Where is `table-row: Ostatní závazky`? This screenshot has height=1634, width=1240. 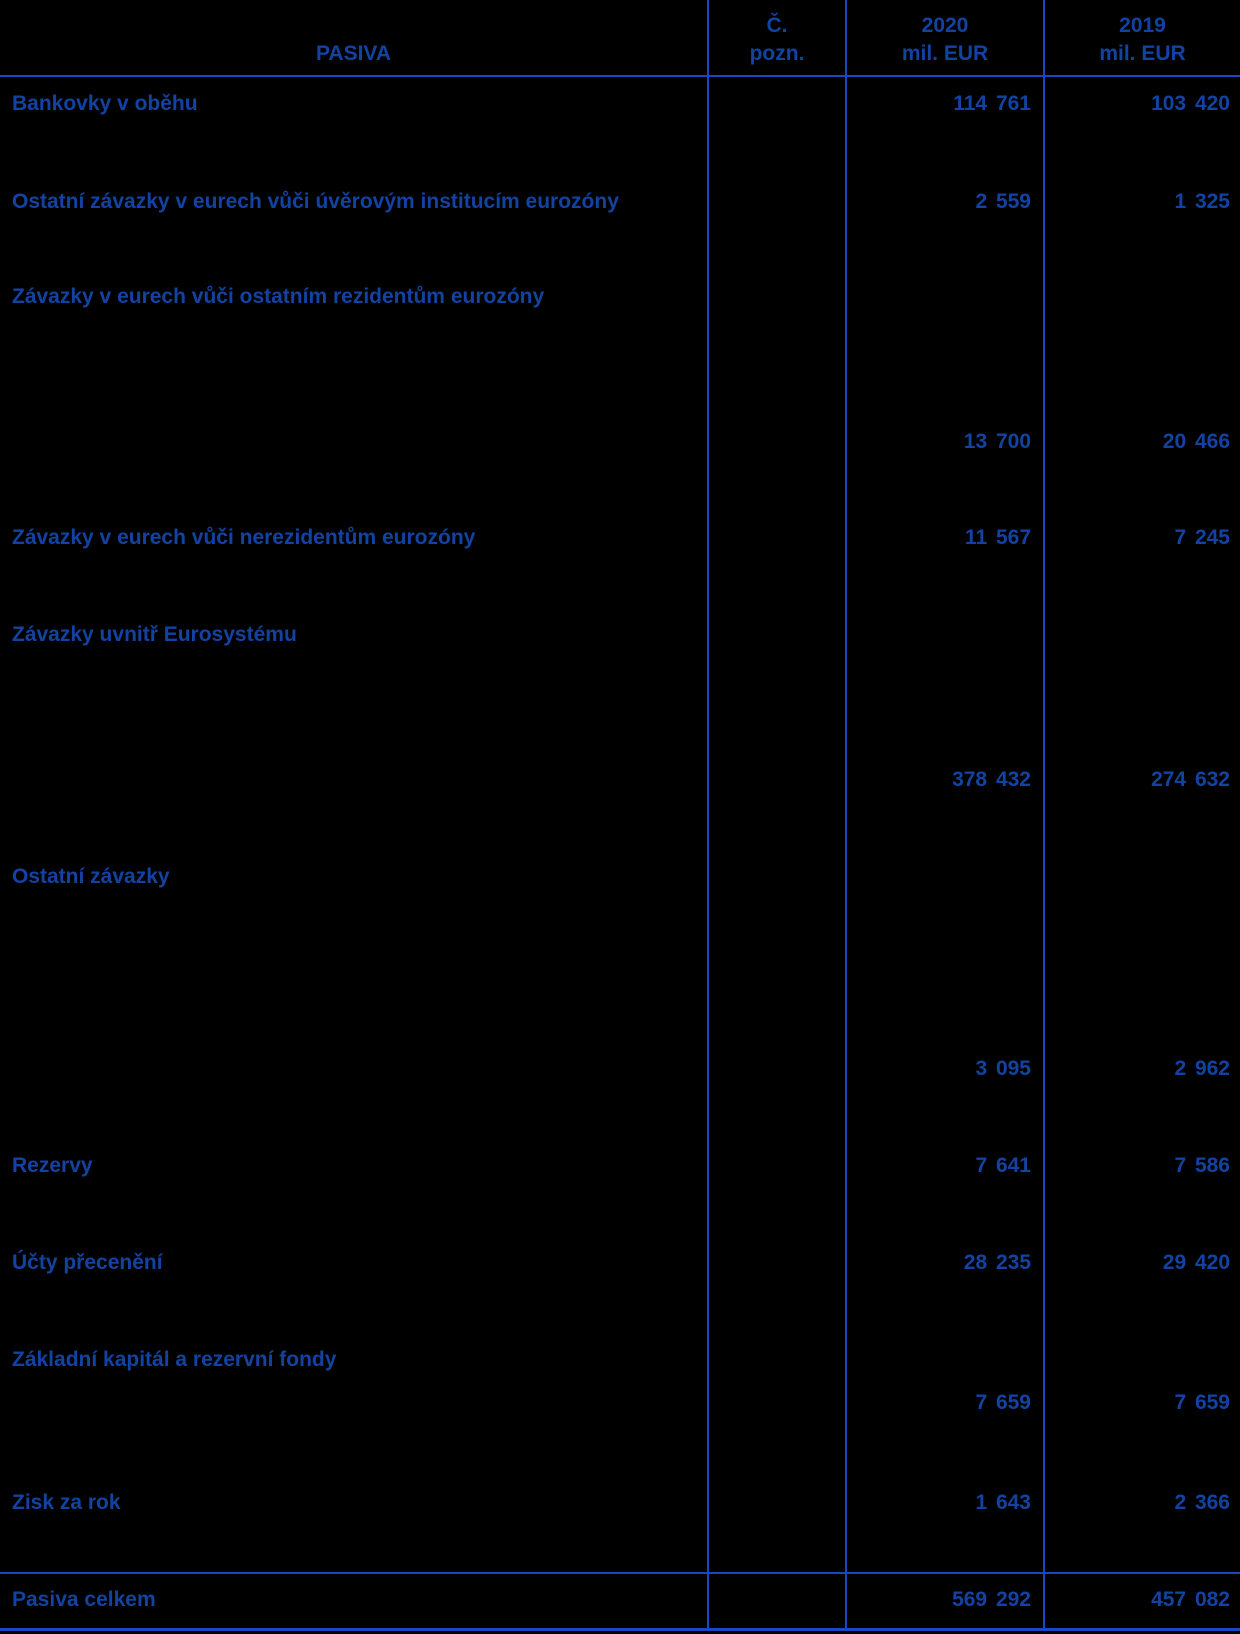 table-row: Ostatní závazky is located at coordinates (620, 877).